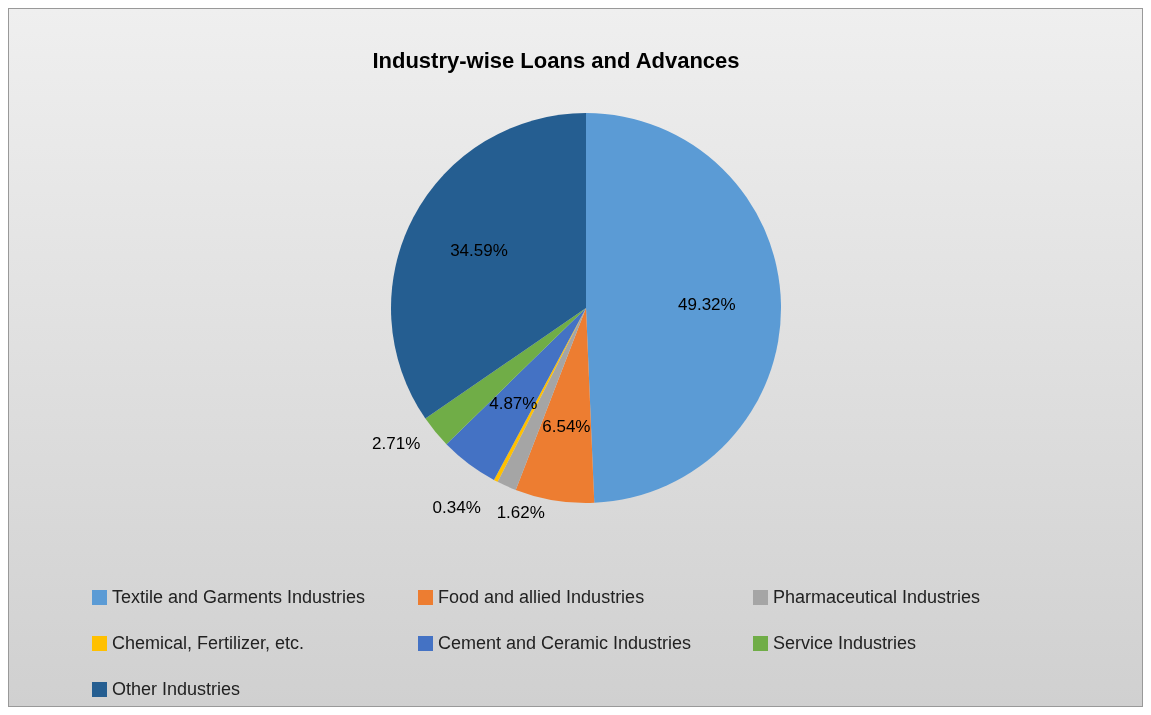 The height and width of the screenshot is (715, 1151). I want to click on data-label: 1.62%, so click(520, 513).